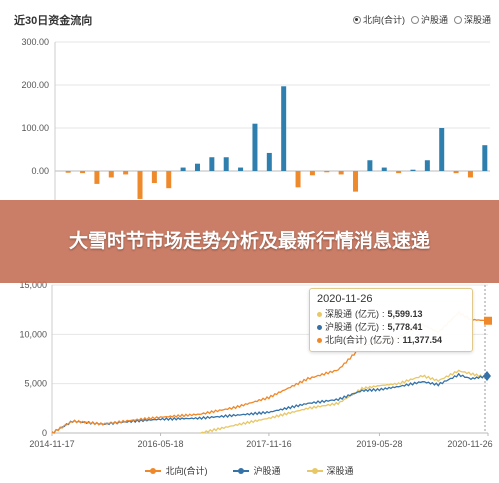 This screenshot has width=499, height=483. I want to click on flow-radio-group: 北向(合计) 沪股通 深股通, so click(421, 19).